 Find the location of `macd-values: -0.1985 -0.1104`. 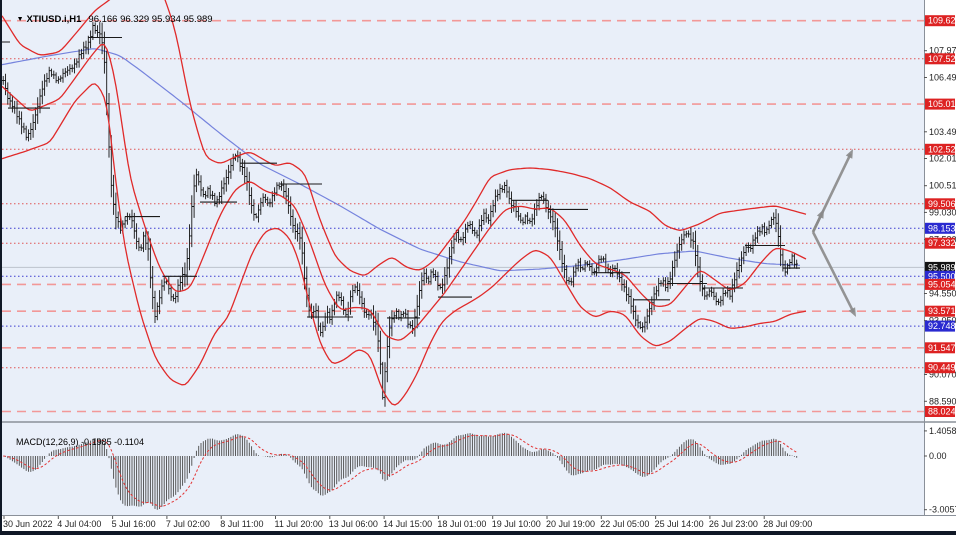

macd-values: -0.1985 -0.1104 is located at coordinates (112, 442).